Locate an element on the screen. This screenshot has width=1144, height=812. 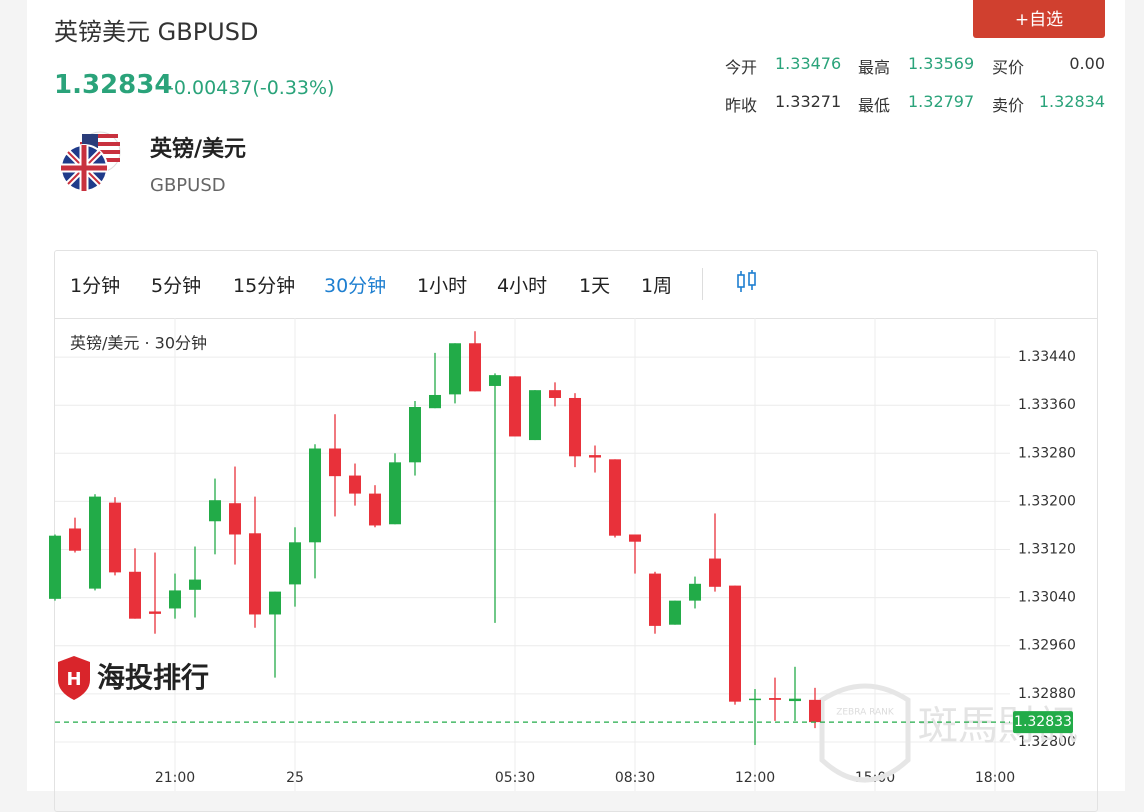
chart-legend: 英镑/美元 · 30分钟 is located at coordinates (138, 343).